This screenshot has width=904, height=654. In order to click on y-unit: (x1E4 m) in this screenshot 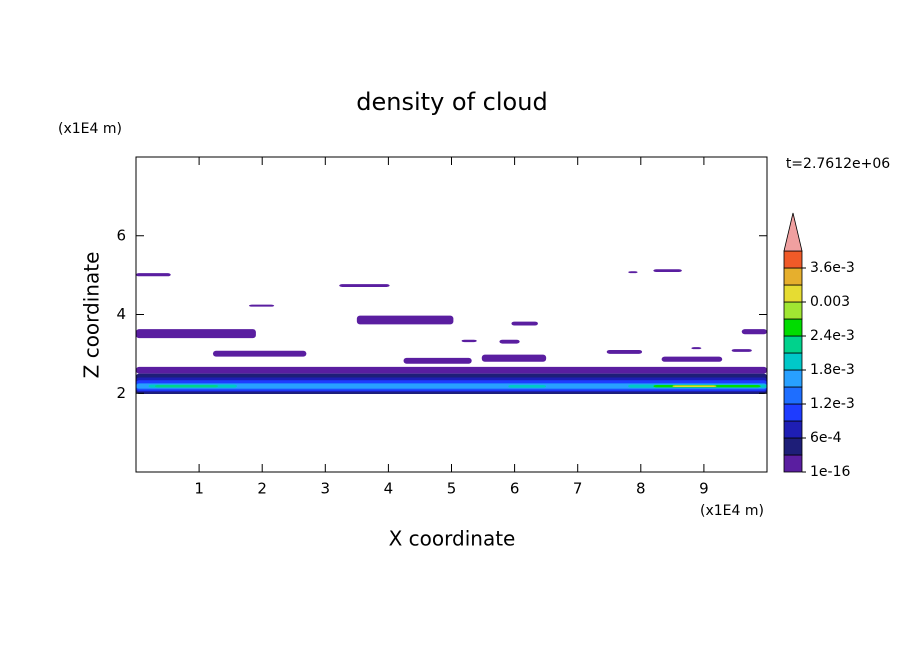, I will do `click(90, 129)`.